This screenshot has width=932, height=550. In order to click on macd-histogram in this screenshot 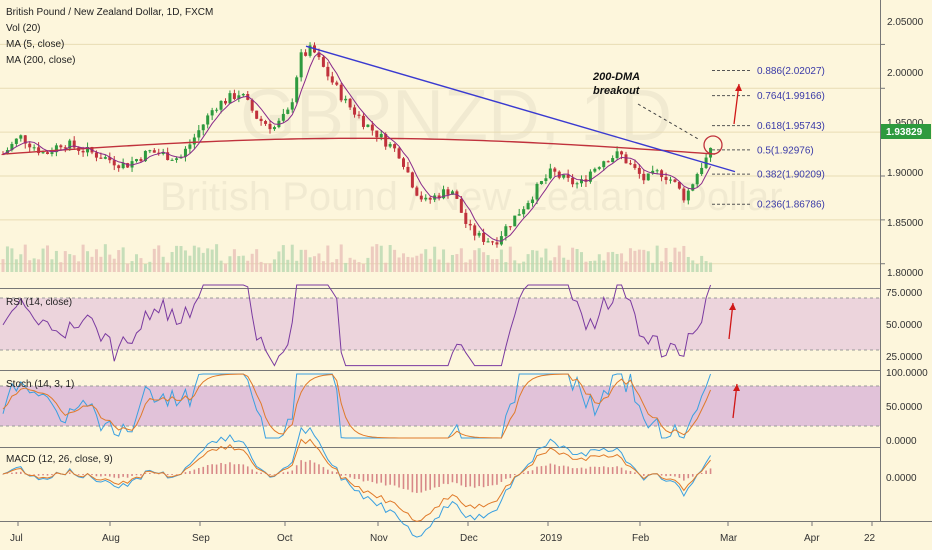, I will do `click(357, 476)`.